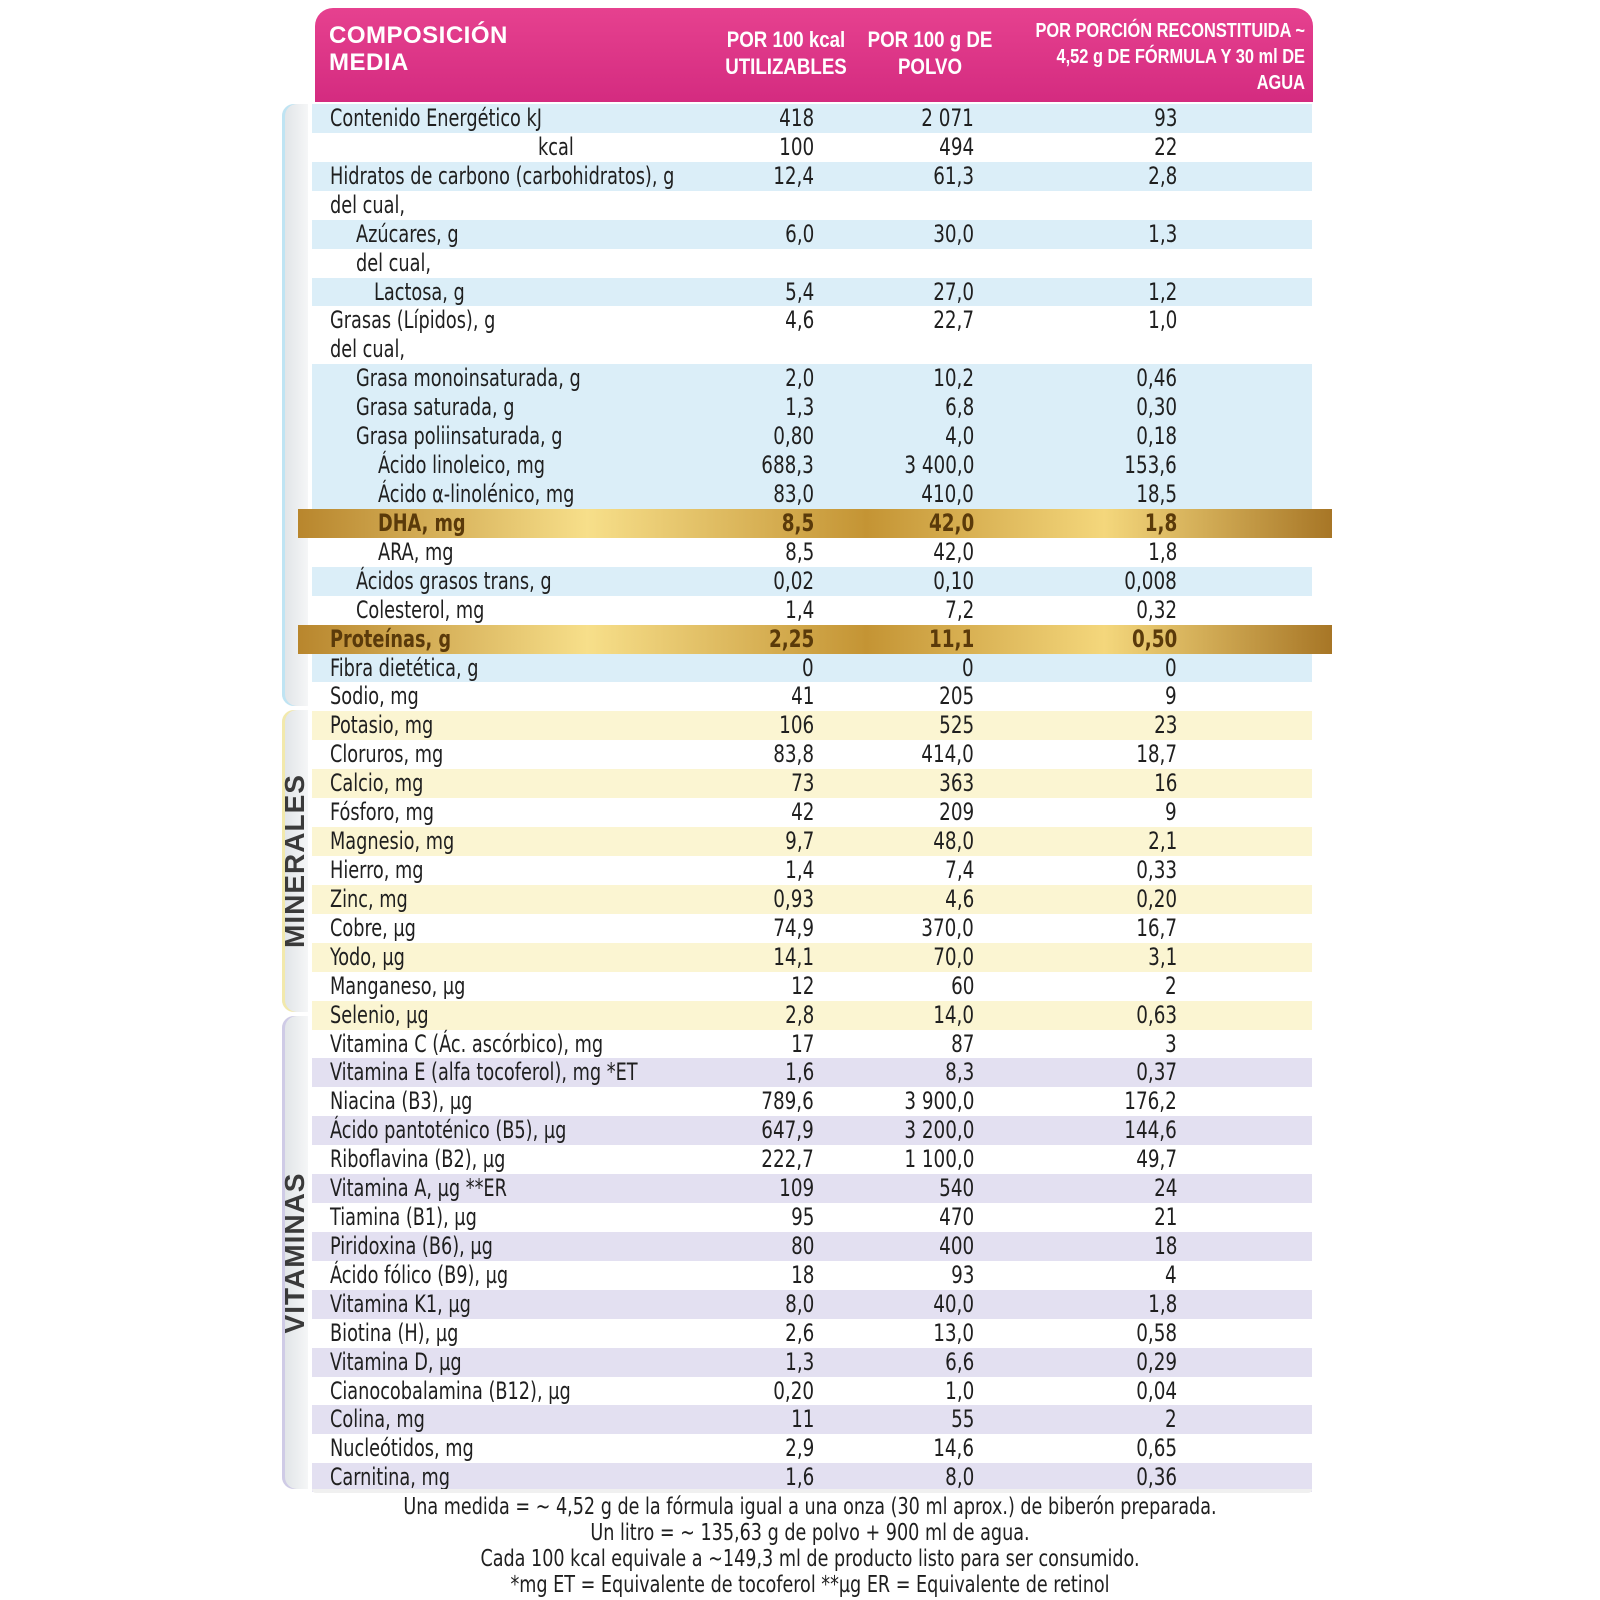 This screenshot has height=1600, width=1600. What do you see at coordinates (799, 291) in the screenshot?
I see `value-per-100-kcal: 5,4` at bounding box center [799, 291].